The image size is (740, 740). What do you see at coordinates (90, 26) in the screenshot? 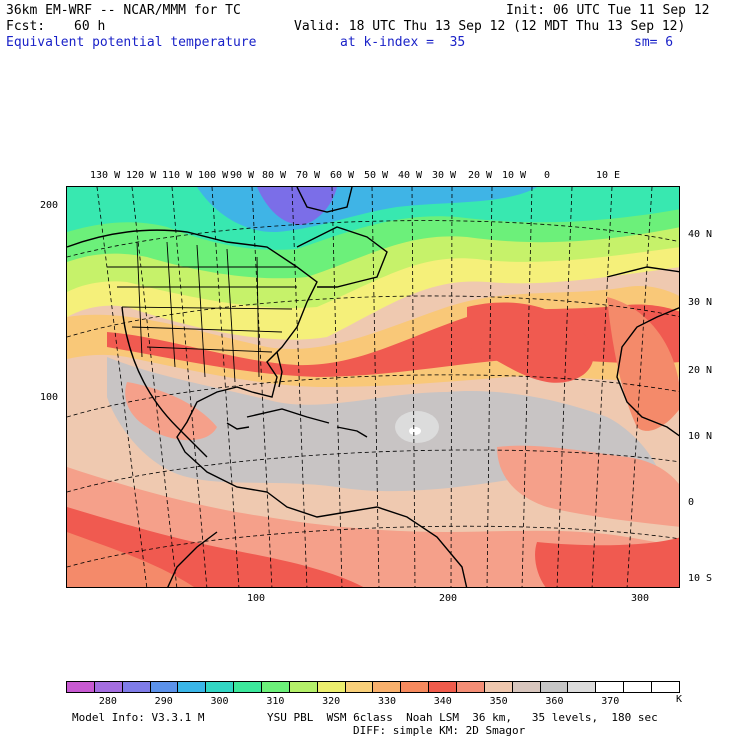
I see `forecast-hour: 60 h` at bounding box center [90, 26].